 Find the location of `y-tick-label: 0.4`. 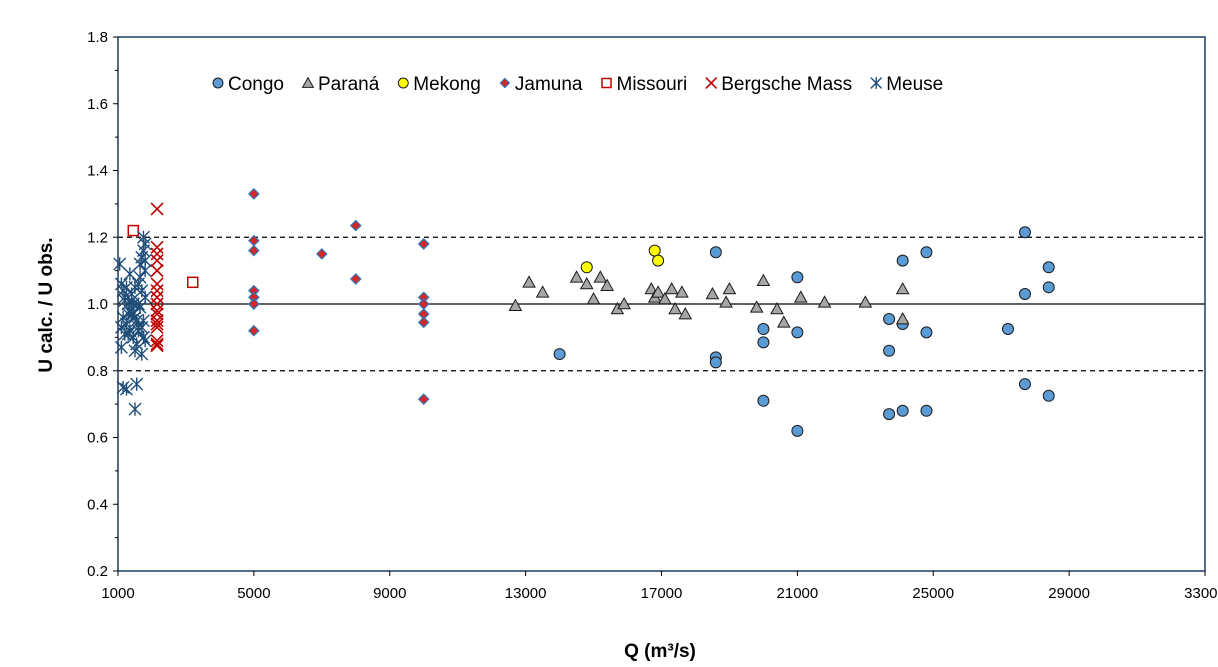

y-tick-label: 0.4 is located at coordinates (97, 504).